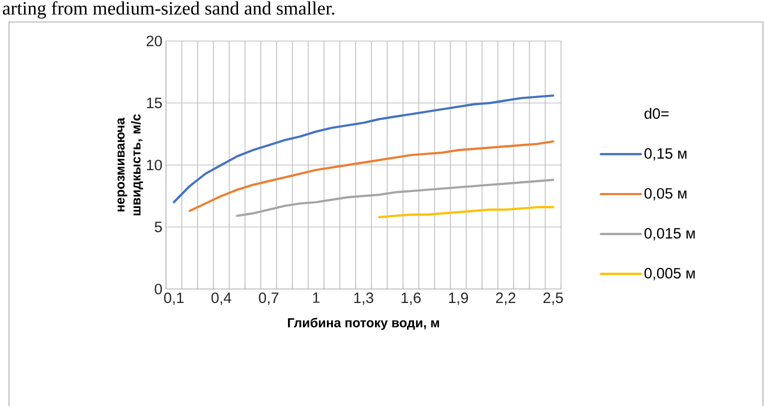 Image resolution: width=764 pixels, height=406 pixels. What do you see at coordinates (506, 298) in the screenshot?
I see `x-tick-label: 2,2` at bounding box center [506, 298].